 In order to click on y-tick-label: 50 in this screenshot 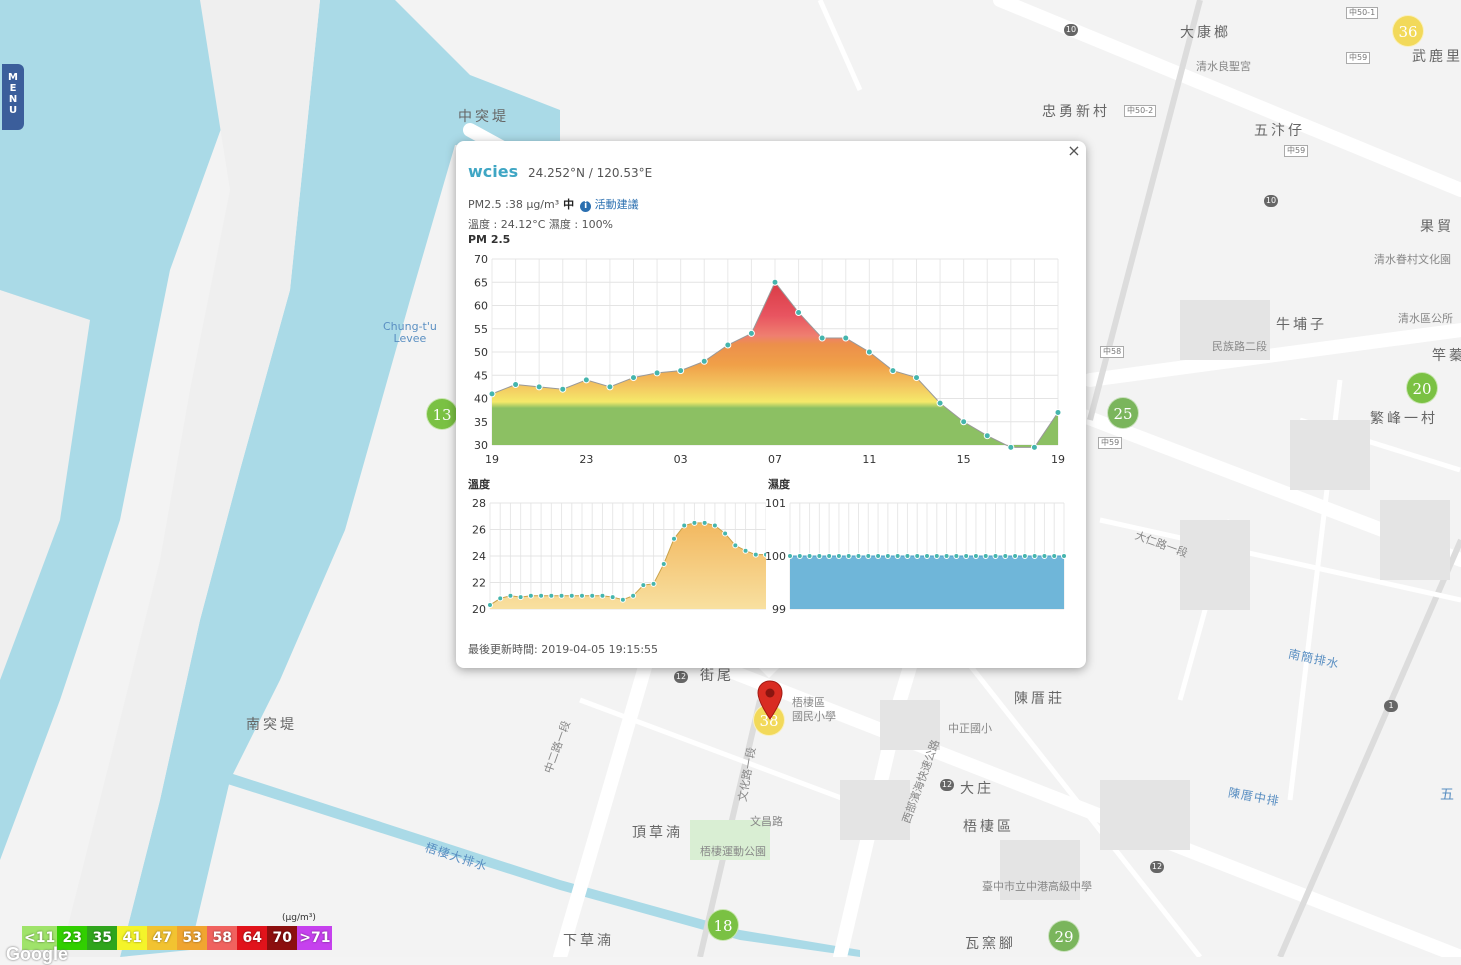, I will do `click(481, 352)`.